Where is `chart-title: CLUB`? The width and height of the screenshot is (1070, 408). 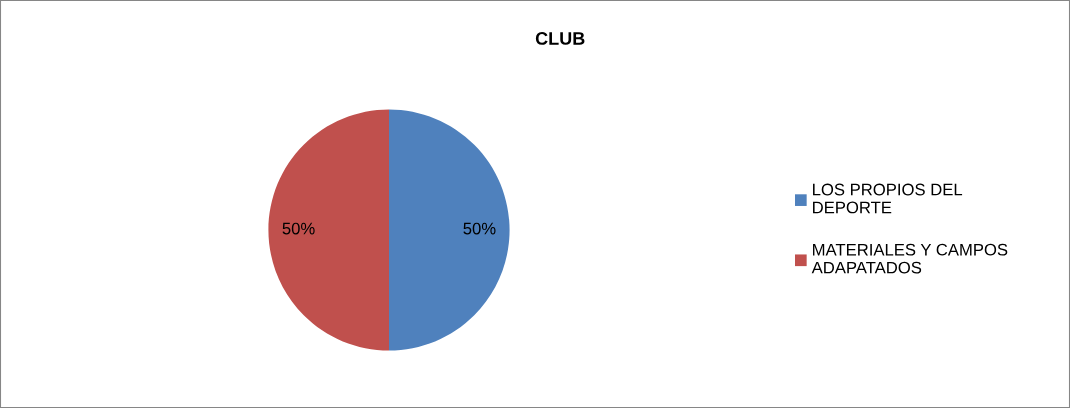
chart-title: CLUB is located at coordinates (560, 38).